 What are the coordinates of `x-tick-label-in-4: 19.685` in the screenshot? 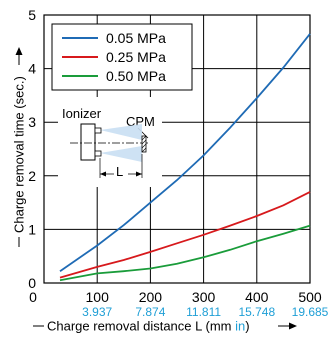 It's located at (310, 312).